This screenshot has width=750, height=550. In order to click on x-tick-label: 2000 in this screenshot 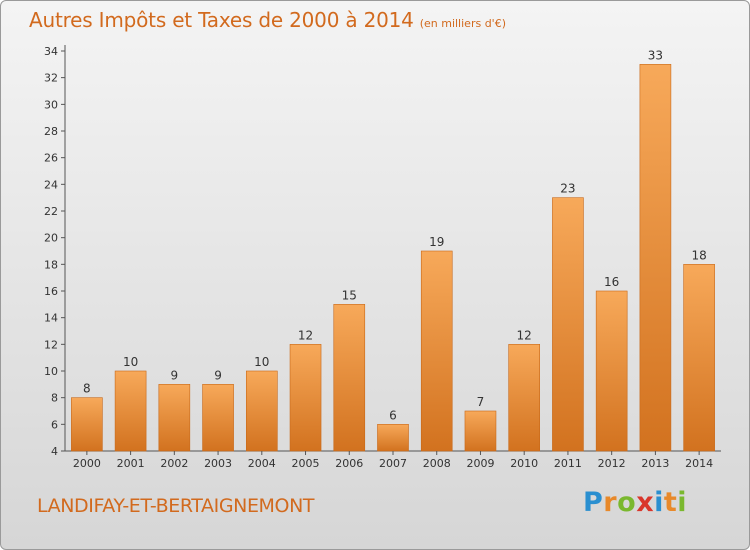, I will do `click(87, 463)`.